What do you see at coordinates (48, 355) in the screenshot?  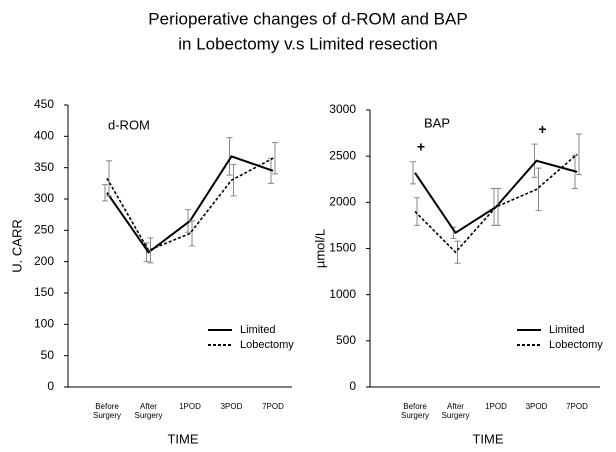 I see `y-tick-label: 50` at bounding box center [48, 355].